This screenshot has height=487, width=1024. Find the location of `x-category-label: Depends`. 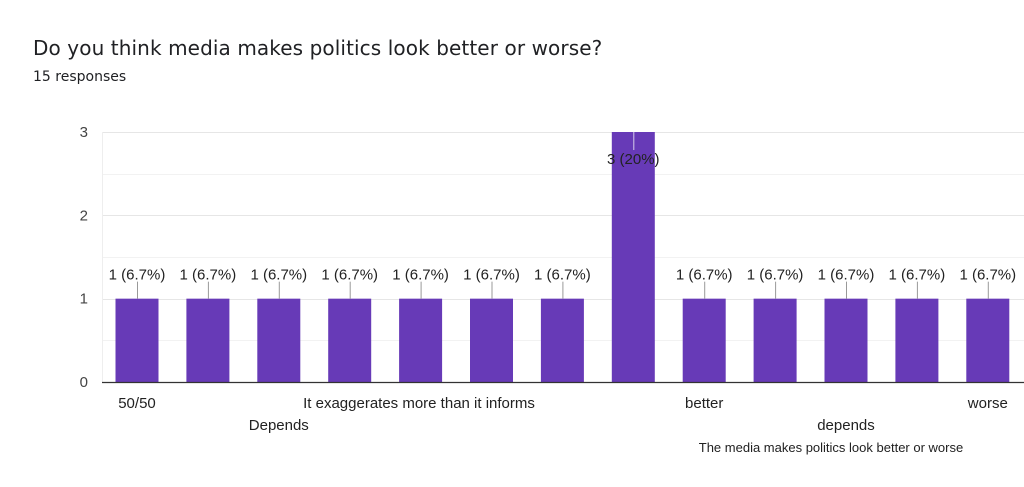

x-category-label: Depends is located at coordinates (279, 425).